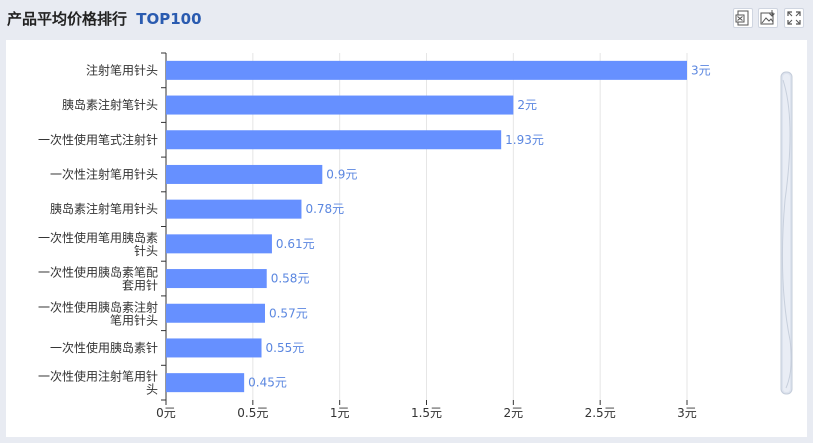  Describe the element at coordinates (110, 104) in the screenshot. I see `category-label: 胰岛素注射笔针头` at that location.